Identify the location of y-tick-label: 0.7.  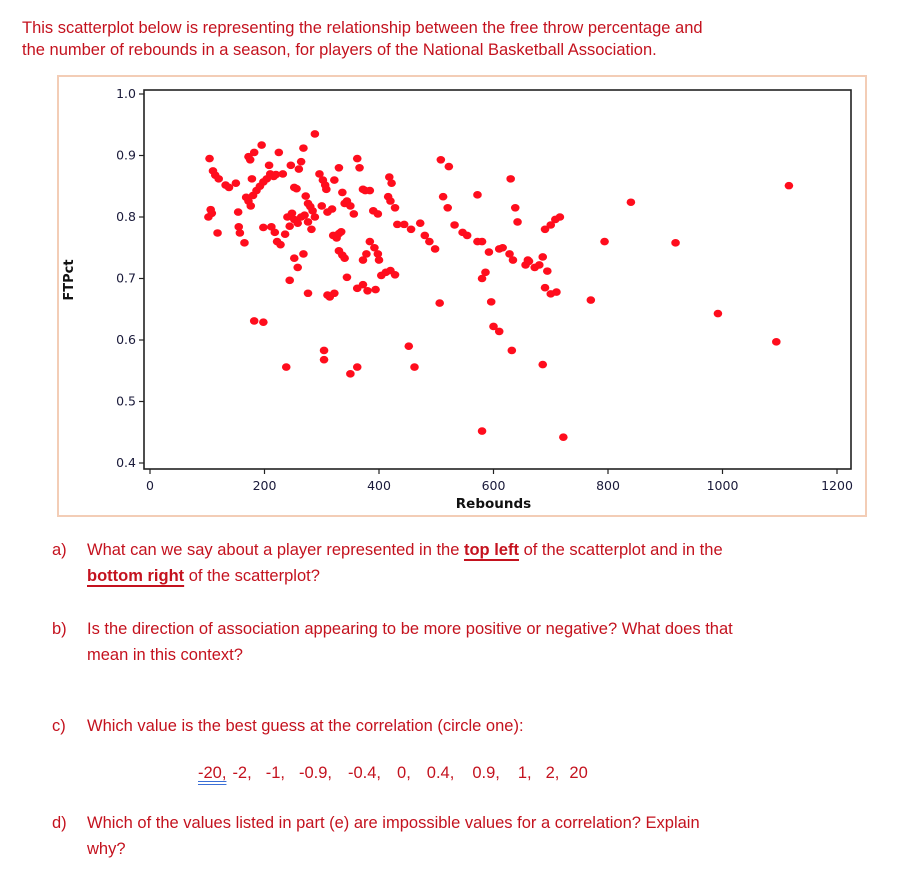
(126, 278).